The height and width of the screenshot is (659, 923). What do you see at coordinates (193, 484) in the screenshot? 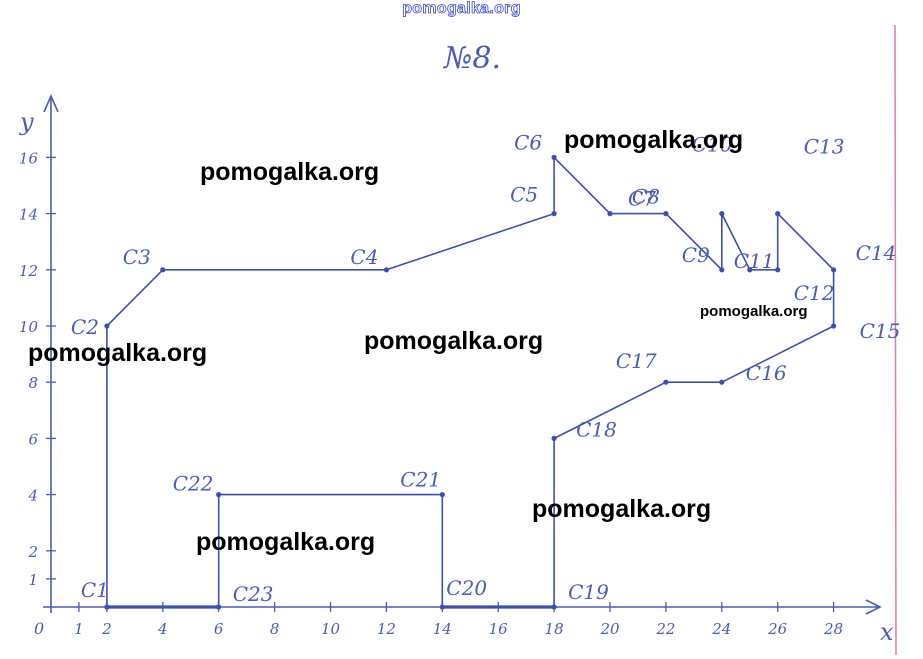
I see `point-label: C22` at bounding box center [193, 484].